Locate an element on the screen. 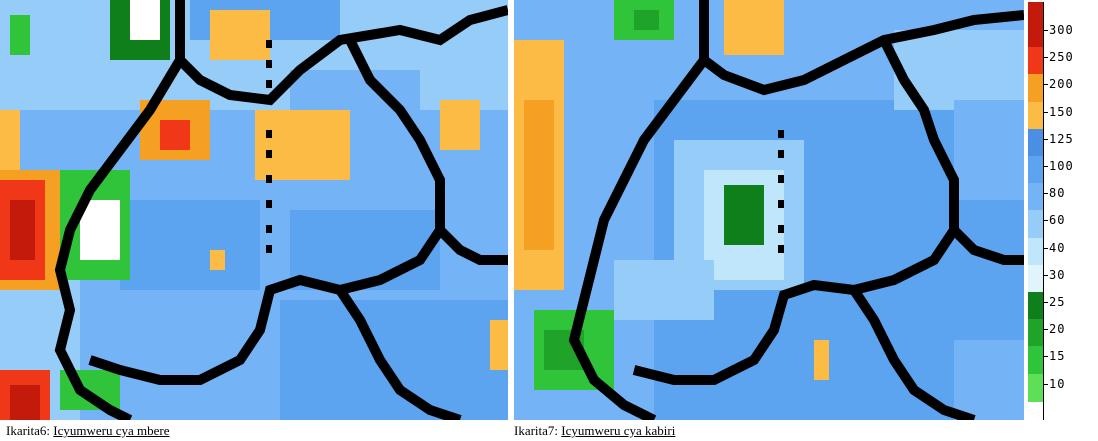 Image resolution: width=1098 pixels, height=441 pixels. legend-label: 30 is located at coordinates (1057, 274).